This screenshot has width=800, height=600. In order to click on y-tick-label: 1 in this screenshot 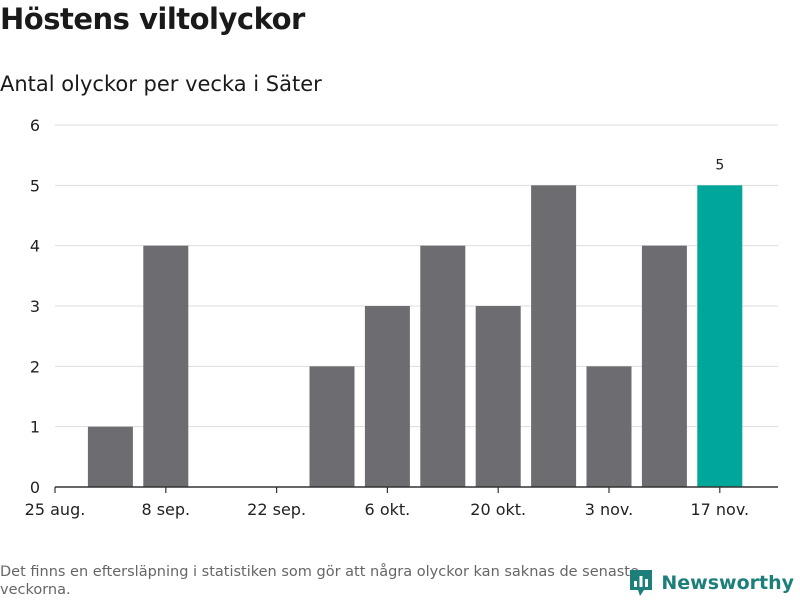, I will do `click(35, 427)`.